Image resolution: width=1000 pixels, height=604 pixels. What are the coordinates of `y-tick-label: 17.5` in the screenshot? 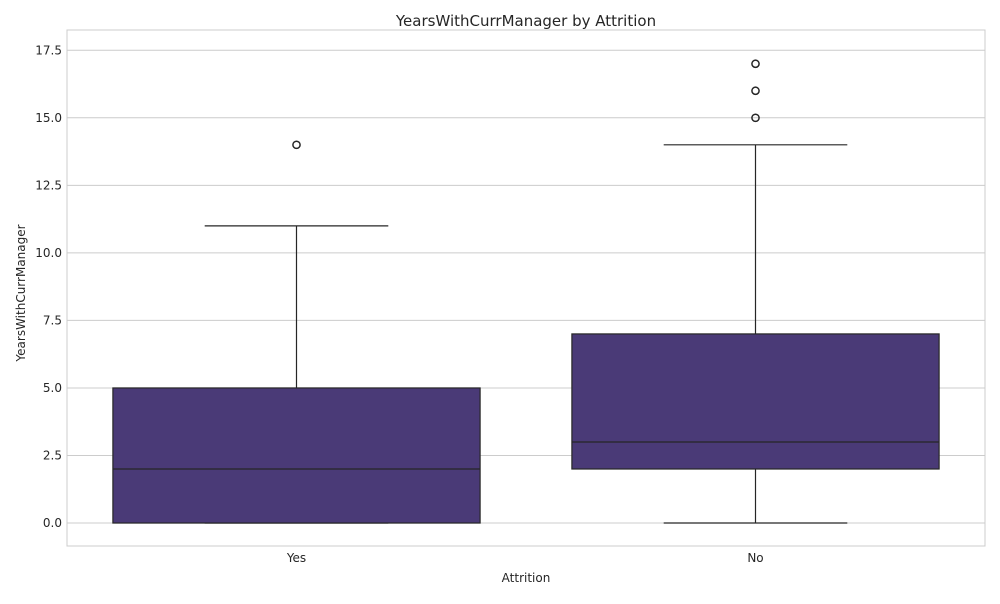 It's located at (48, 50).